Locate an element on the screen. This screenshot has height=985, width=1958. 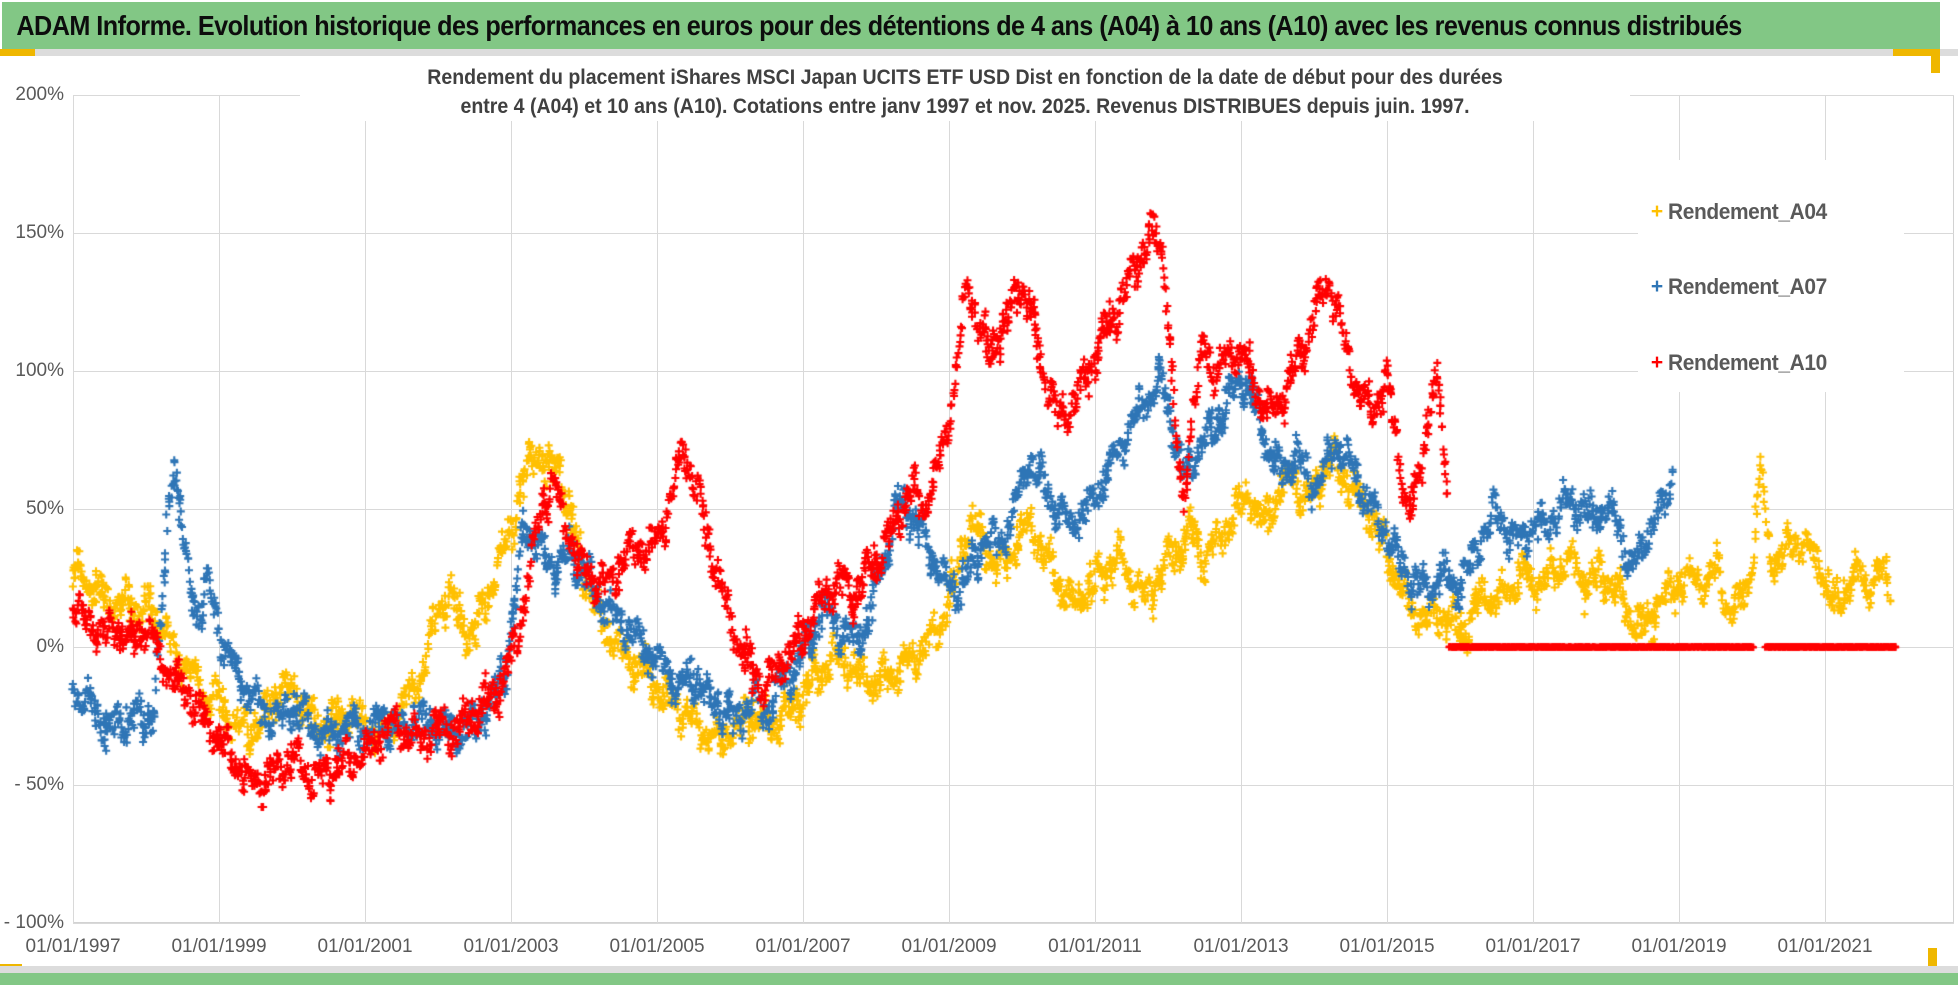
legend-item: + Rendement_A07 is located at coordinates (1740, 287).